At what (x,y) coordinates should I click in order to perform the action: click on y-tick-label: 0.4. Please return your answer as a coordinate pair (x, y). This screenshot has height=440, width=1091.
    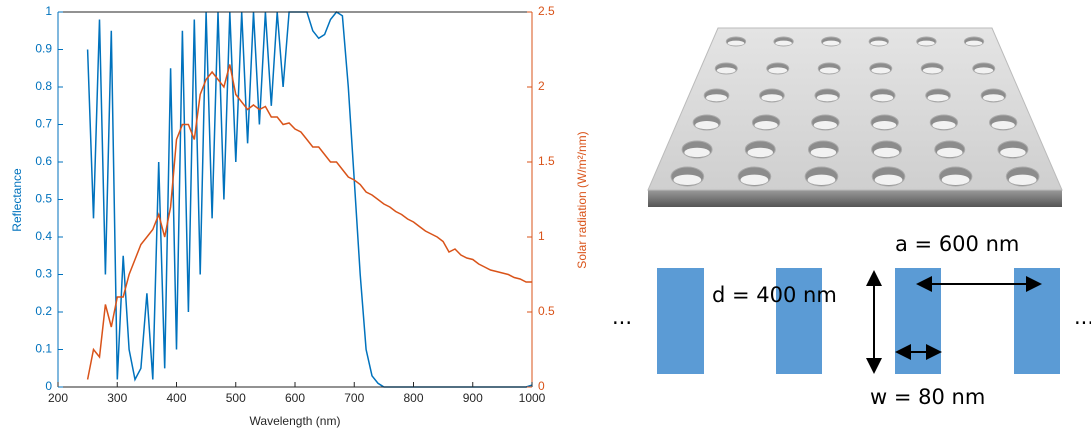
    Looking at the image, I should click on (43, 236).